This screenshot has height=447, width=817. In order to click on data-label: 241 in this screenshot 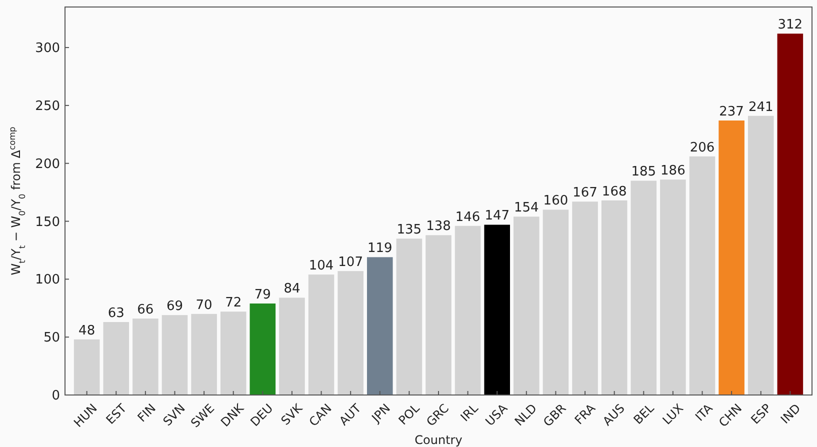, I will do `click(761, 107)`.